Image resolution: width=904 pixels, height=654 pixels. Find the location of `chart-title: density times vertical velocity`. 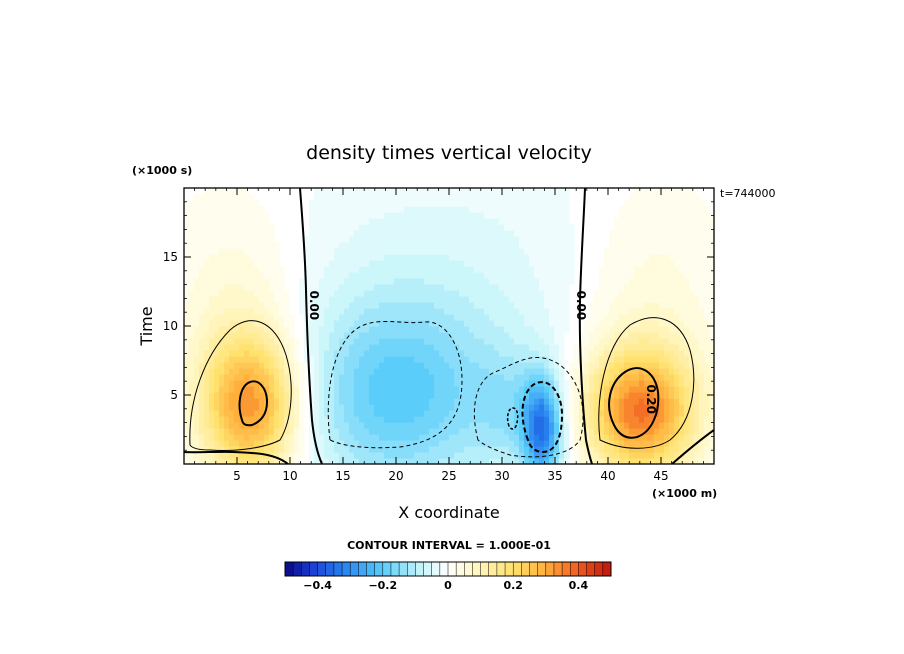

chart-title: density times vertical velocity is located at coordinates (449, 153).